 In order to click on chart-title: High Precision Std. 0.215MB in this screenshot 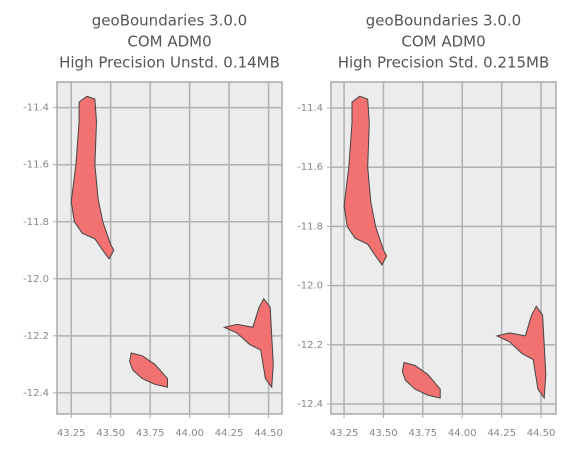, I will do `click(444, 63)`.